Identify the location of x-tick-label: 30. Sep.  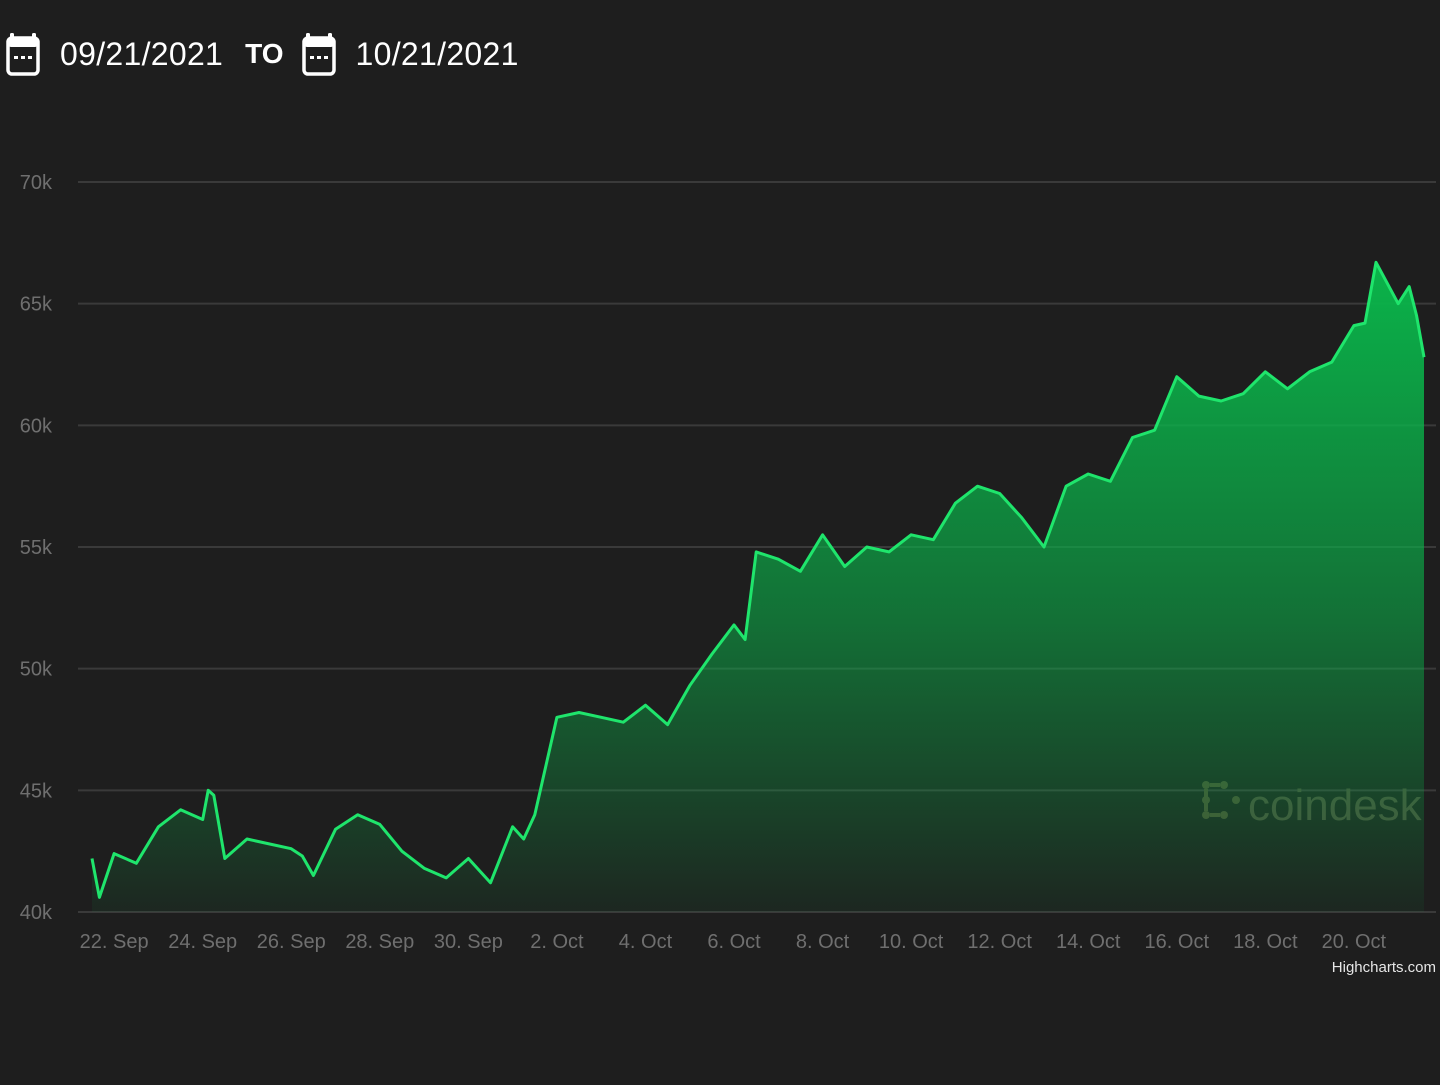
(468, 942).